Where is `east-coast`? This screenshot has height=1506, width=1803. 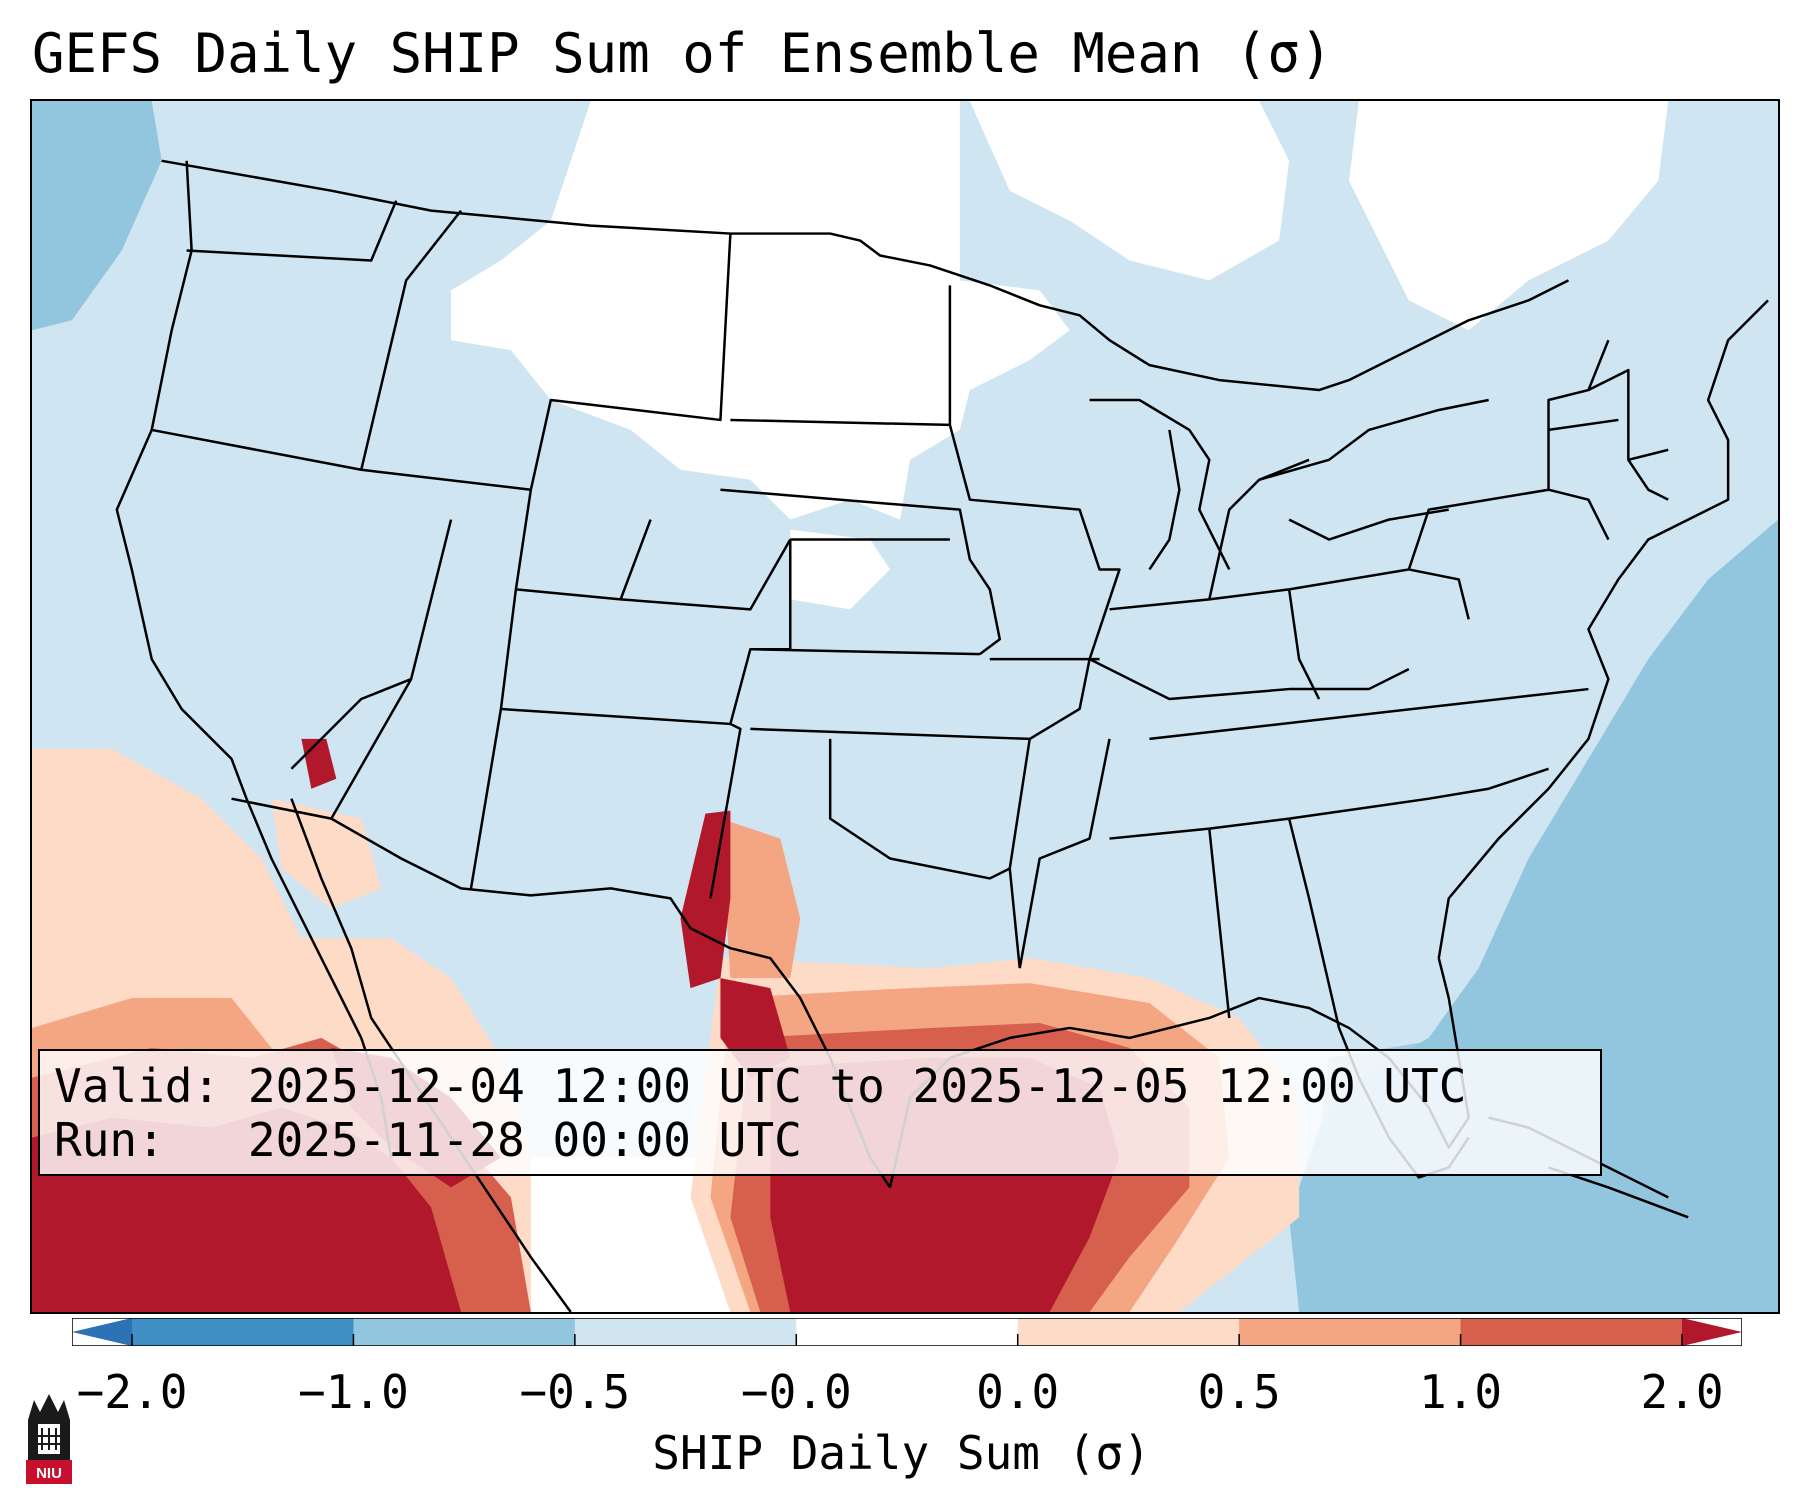
east-coast is located at coordinates (1603, 629).